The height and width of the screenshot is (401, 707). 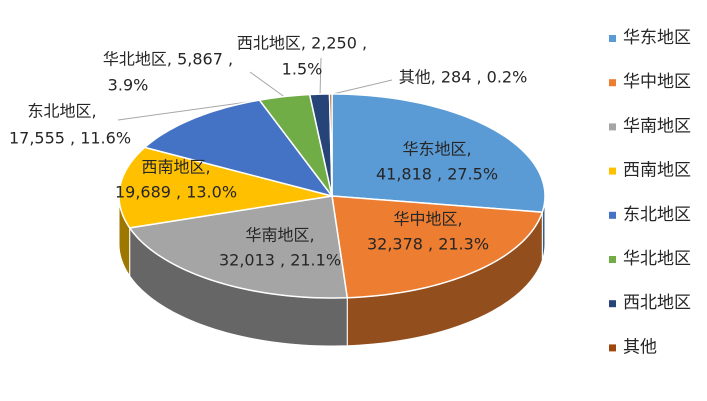 What do you see at coordinates (128, 85) in the screenshot?
I see `data-label: 3.9%` at bounding box center [128, 85].